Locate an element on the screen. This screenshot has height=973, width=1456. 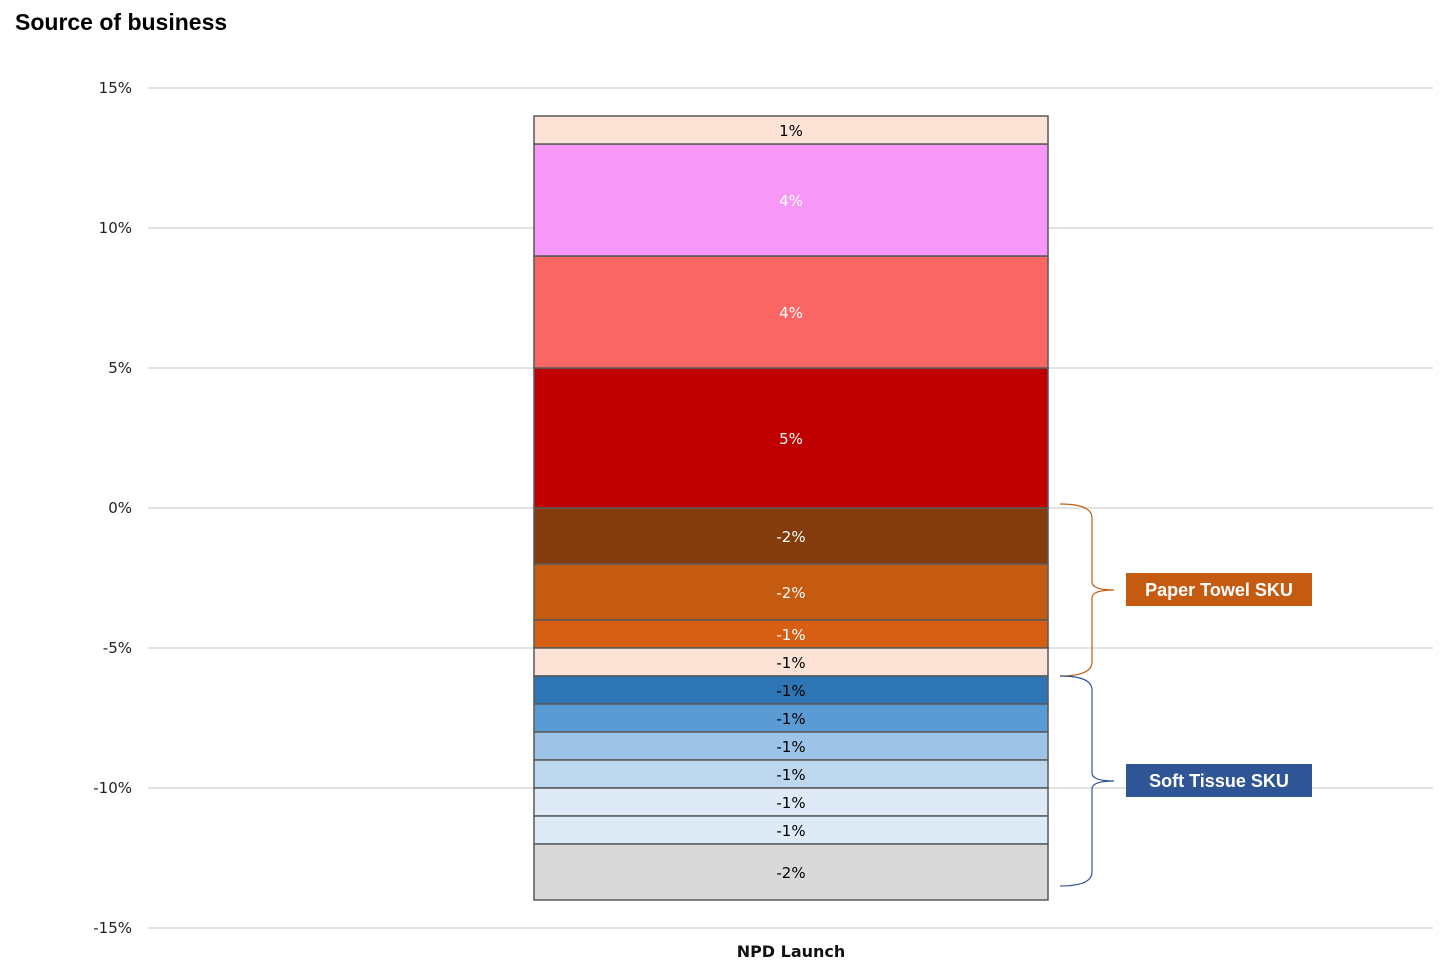
data-label: 1% is located at coordinates (791, 131).